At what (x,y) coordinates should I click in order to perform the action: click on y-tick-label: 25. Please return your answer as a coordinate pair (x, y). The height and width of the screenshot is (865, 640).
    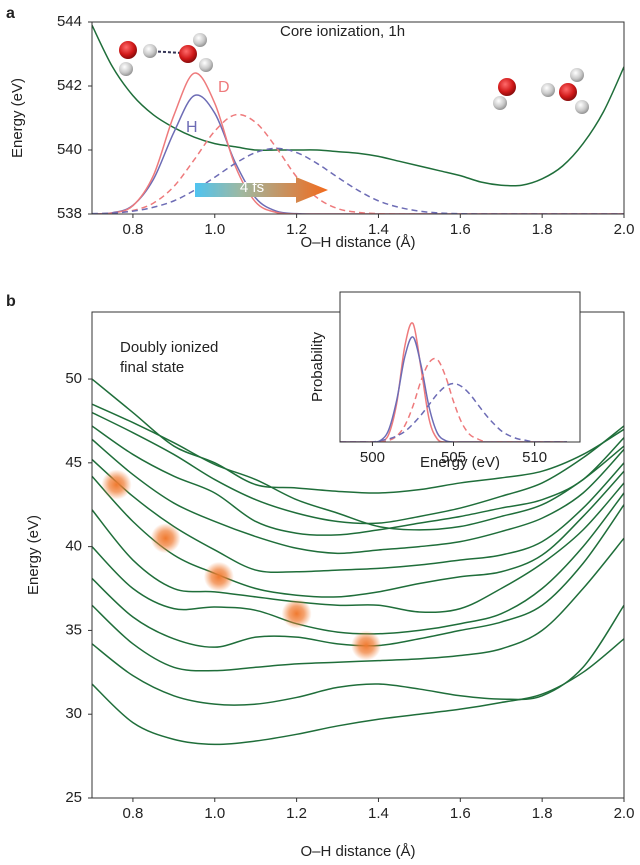
    Looking at the image, I should click on (73, 797).